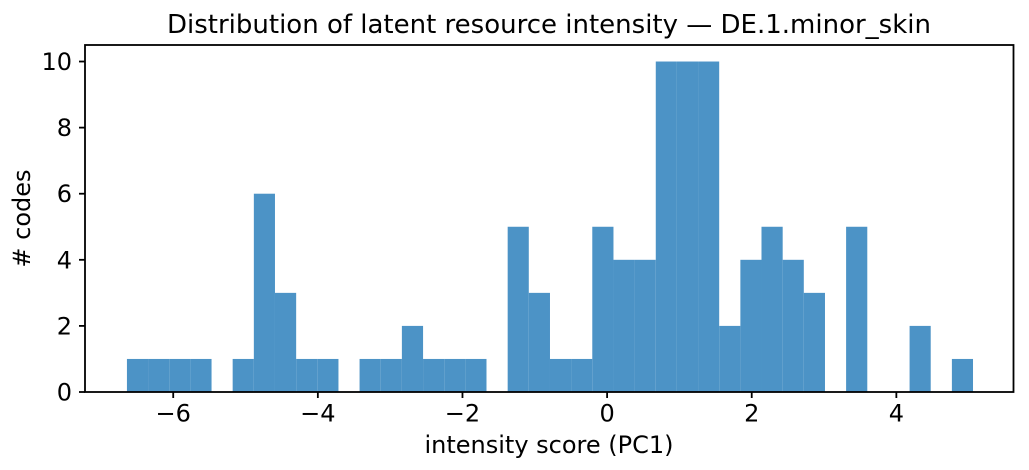 The width and height of the screenshot is (1029, 470). What do you see at coordinates (64, 393) in the screenshot?
I see `y-tick-label: 0` at bounding box center [64, 393].